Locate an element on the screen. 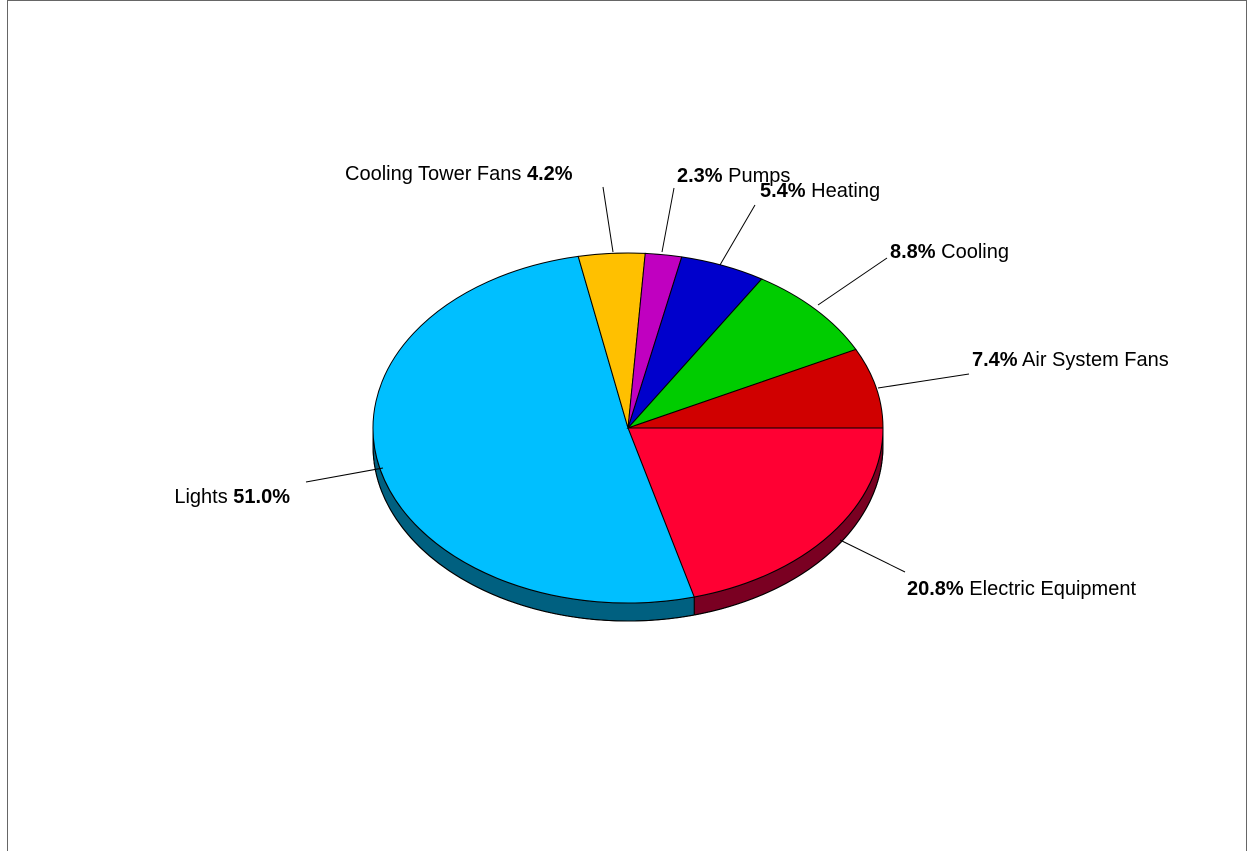 This screenshot has height=851, width=1248. pie-slice-lights is located at coordinates (533, 429).